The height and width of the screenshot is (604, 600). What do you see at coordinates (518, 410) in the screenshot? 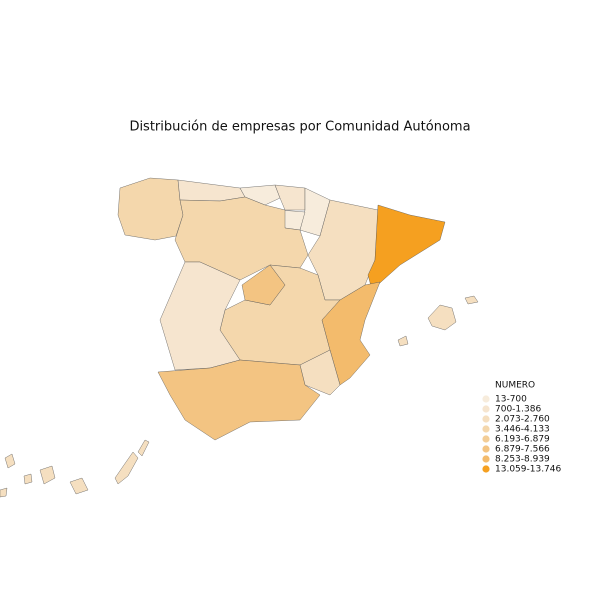
I see `legend-label: 700-1.386` at bounding box center [518, 410].